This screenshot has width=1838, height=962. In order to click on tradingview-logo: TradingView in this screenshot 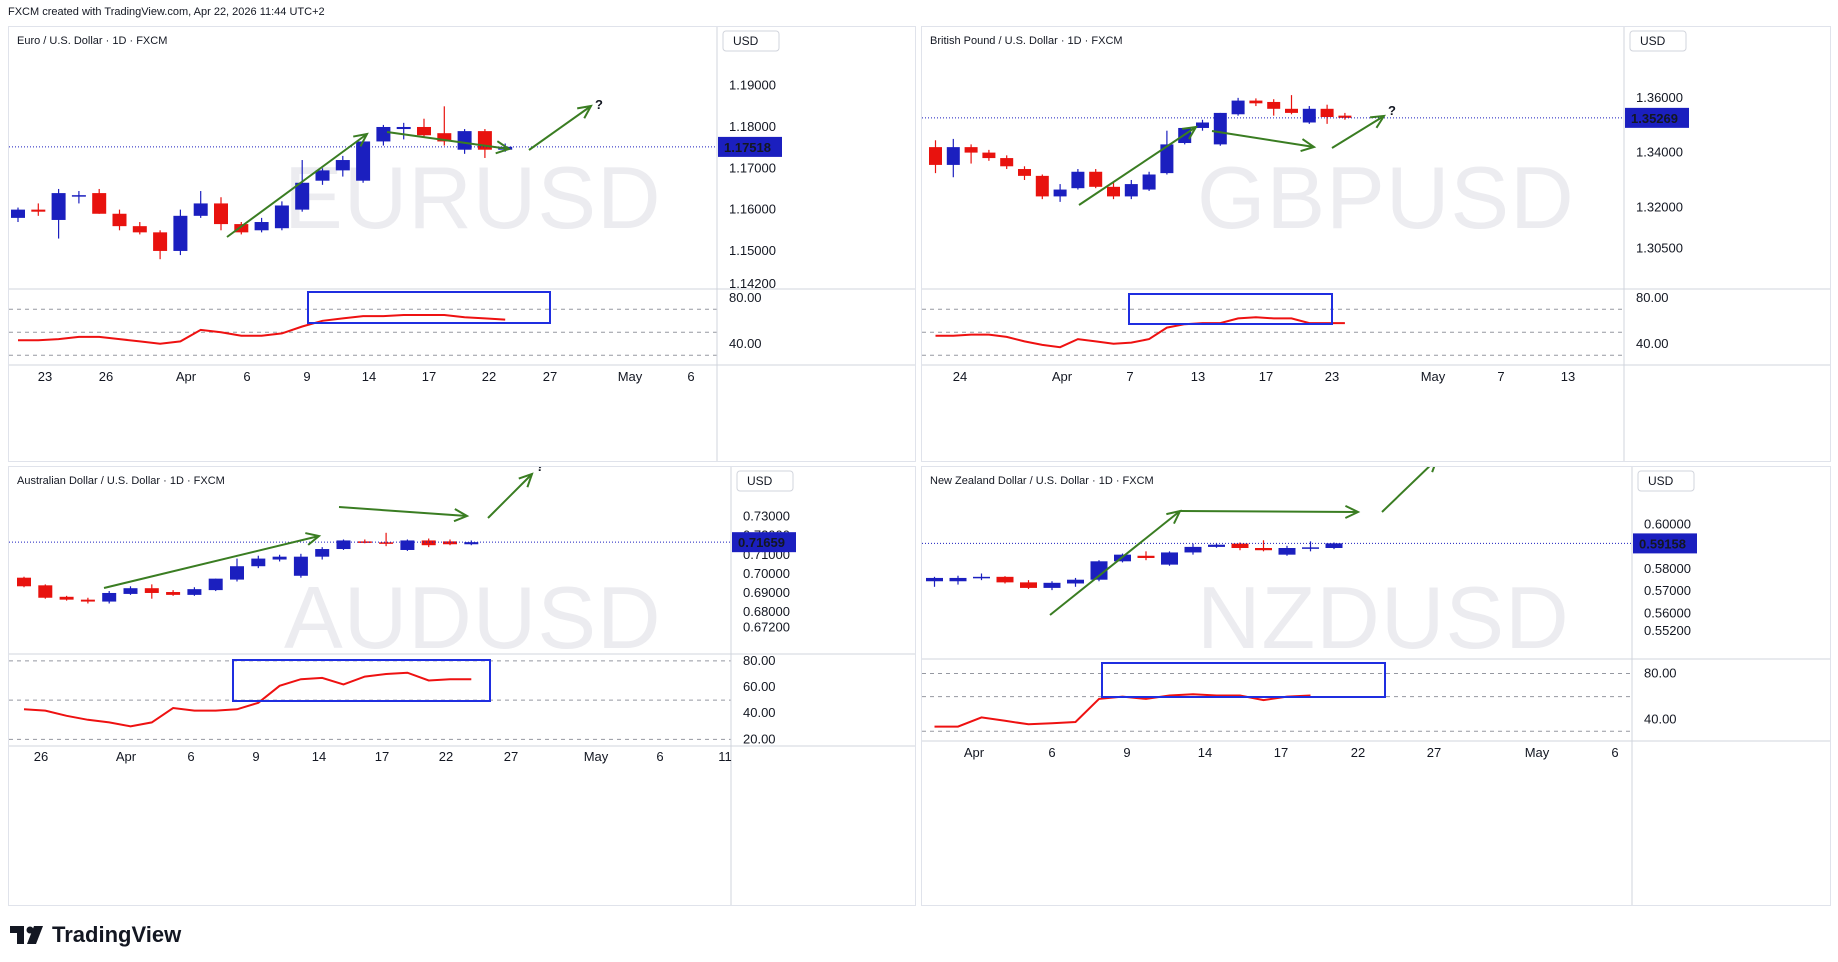, I will do `click(95, 935)`.